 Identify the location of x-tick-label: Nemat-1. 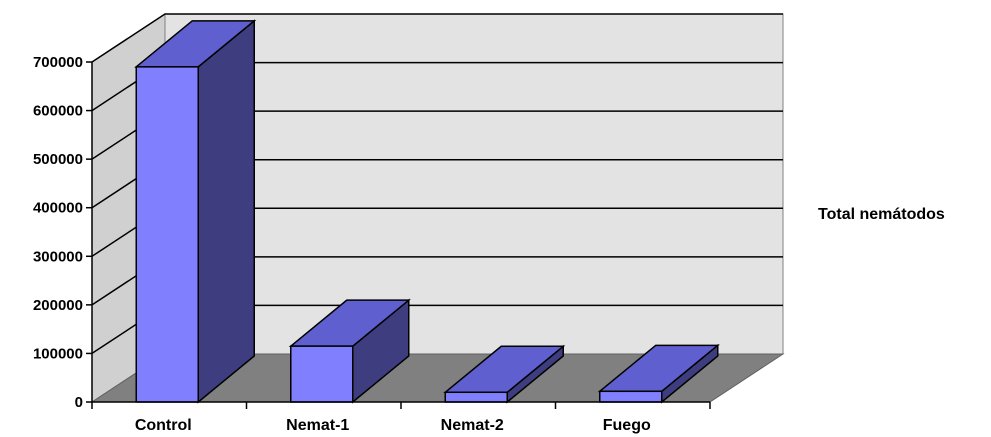
(317, 425).